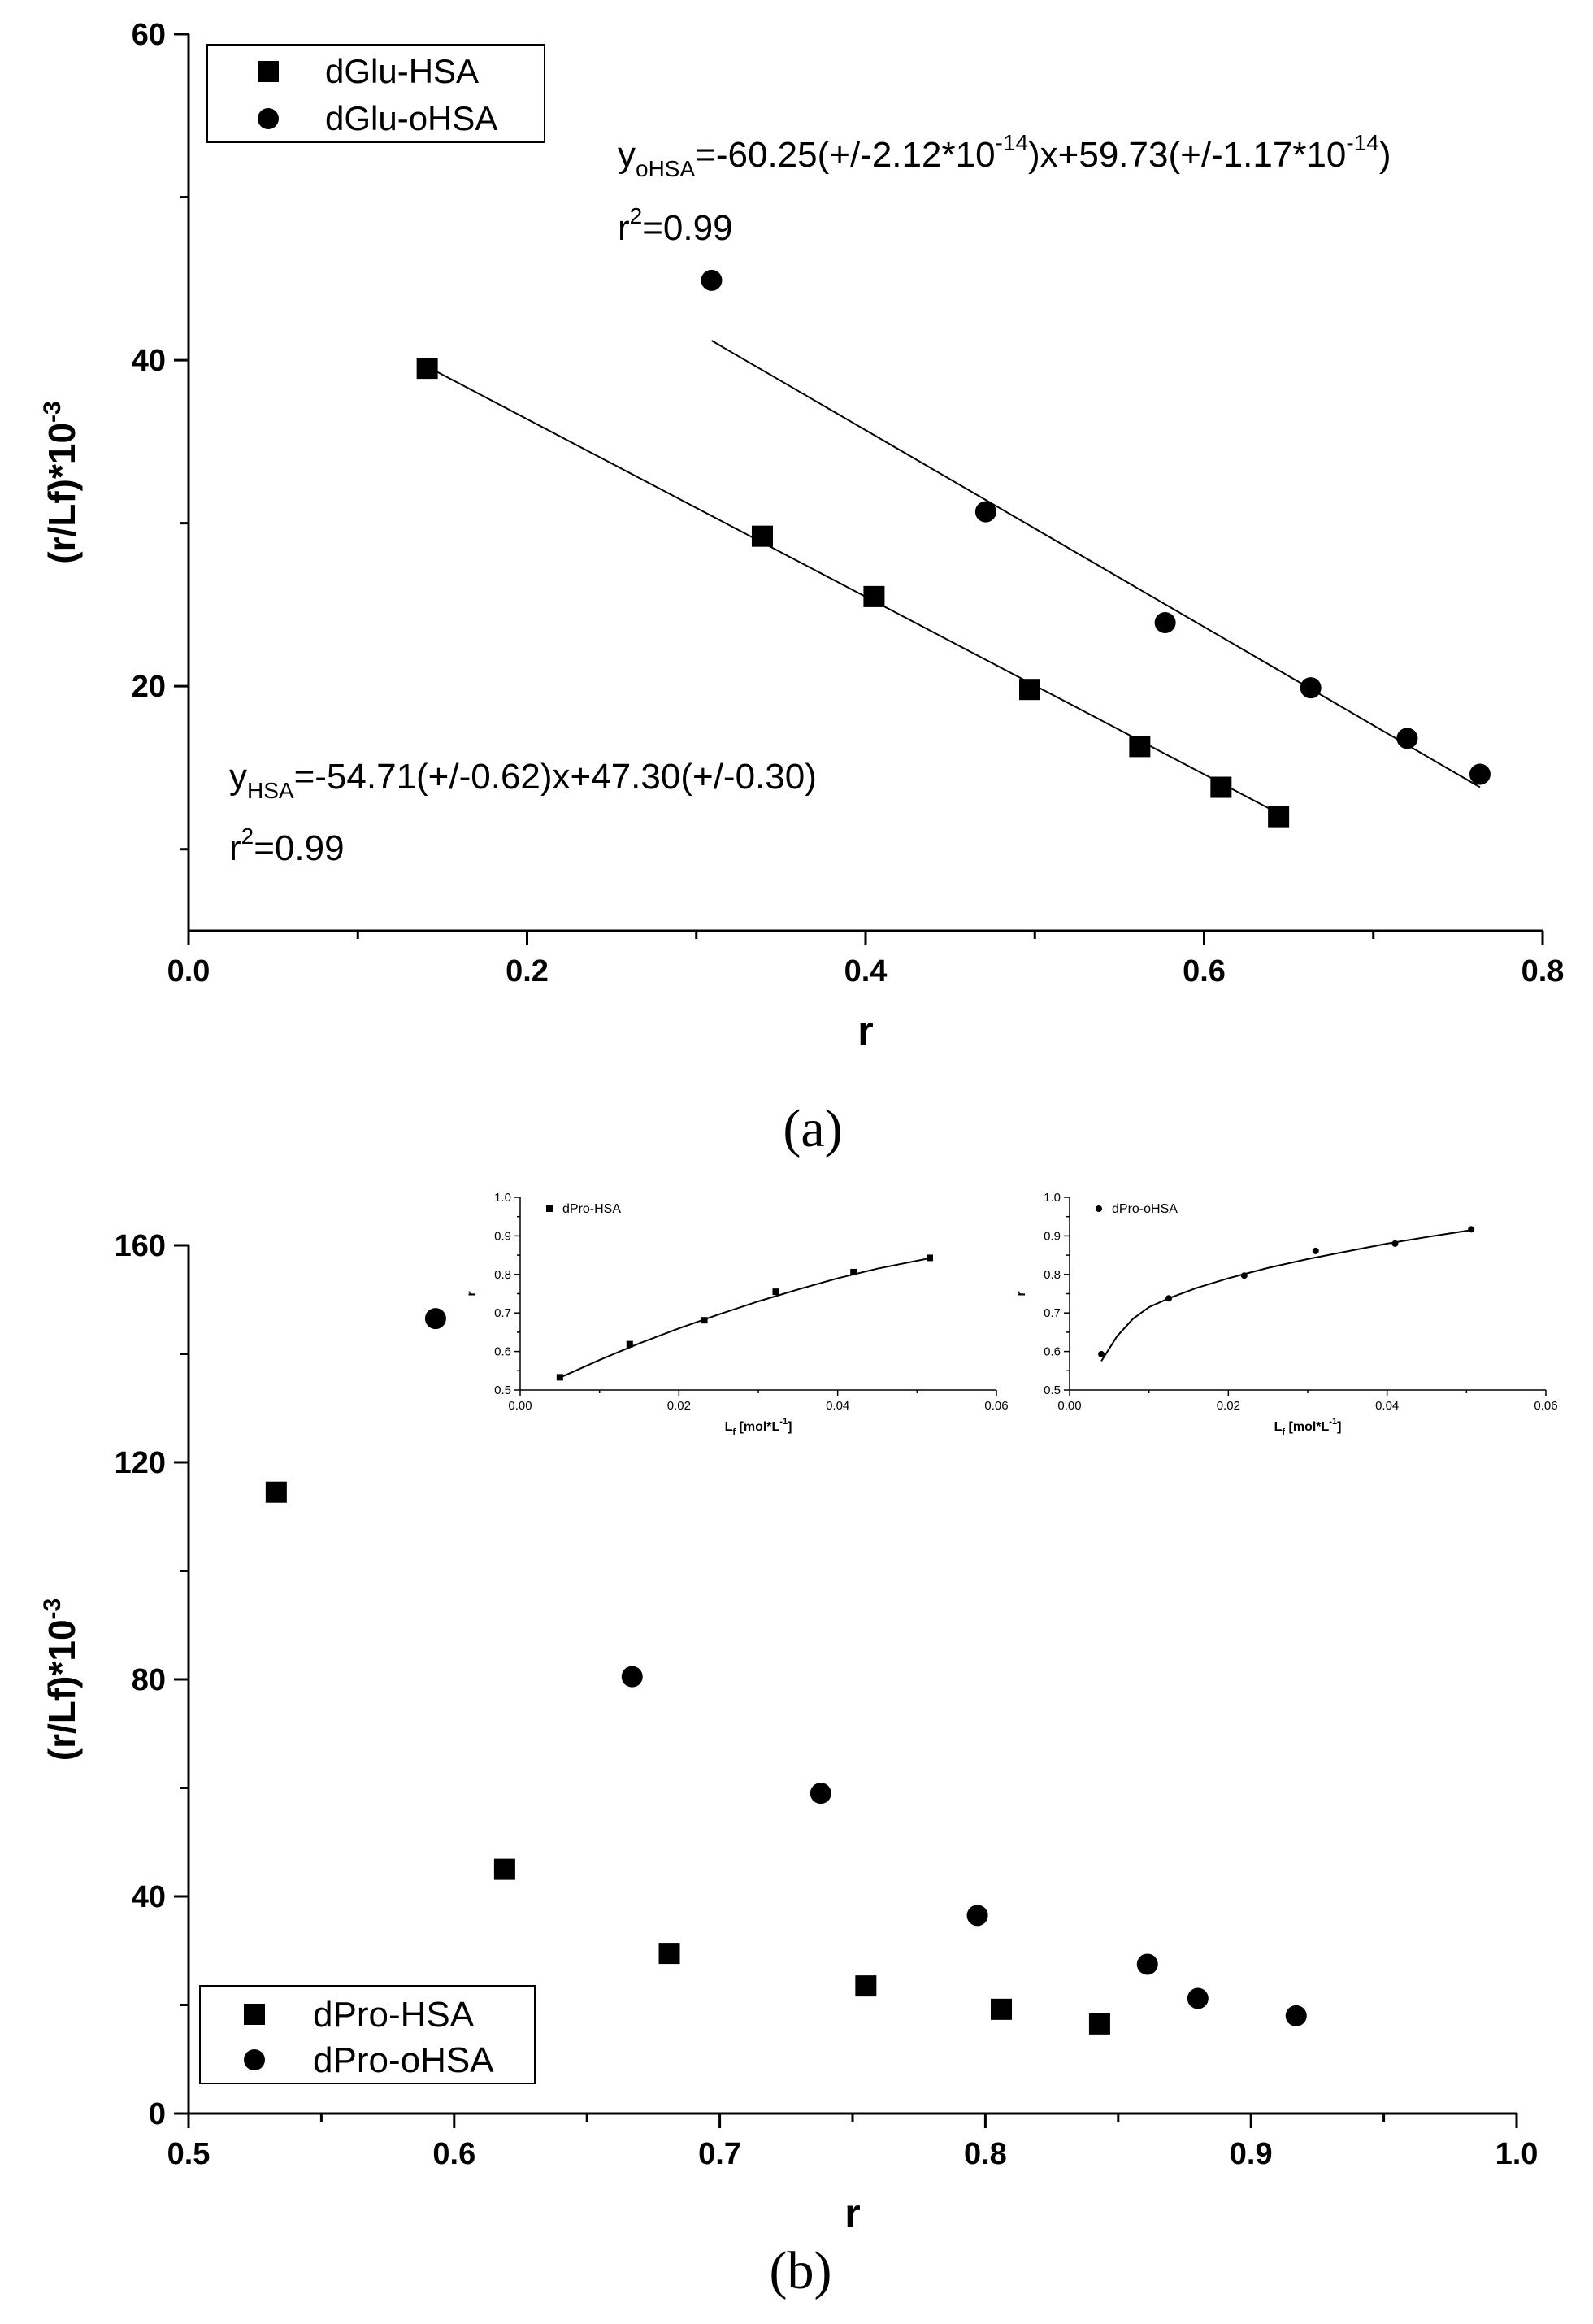  What do you see at coordinates (157, 2114) in the screenshot?
I see `y-tick-label: 0` at bounding box center [157, 2114].